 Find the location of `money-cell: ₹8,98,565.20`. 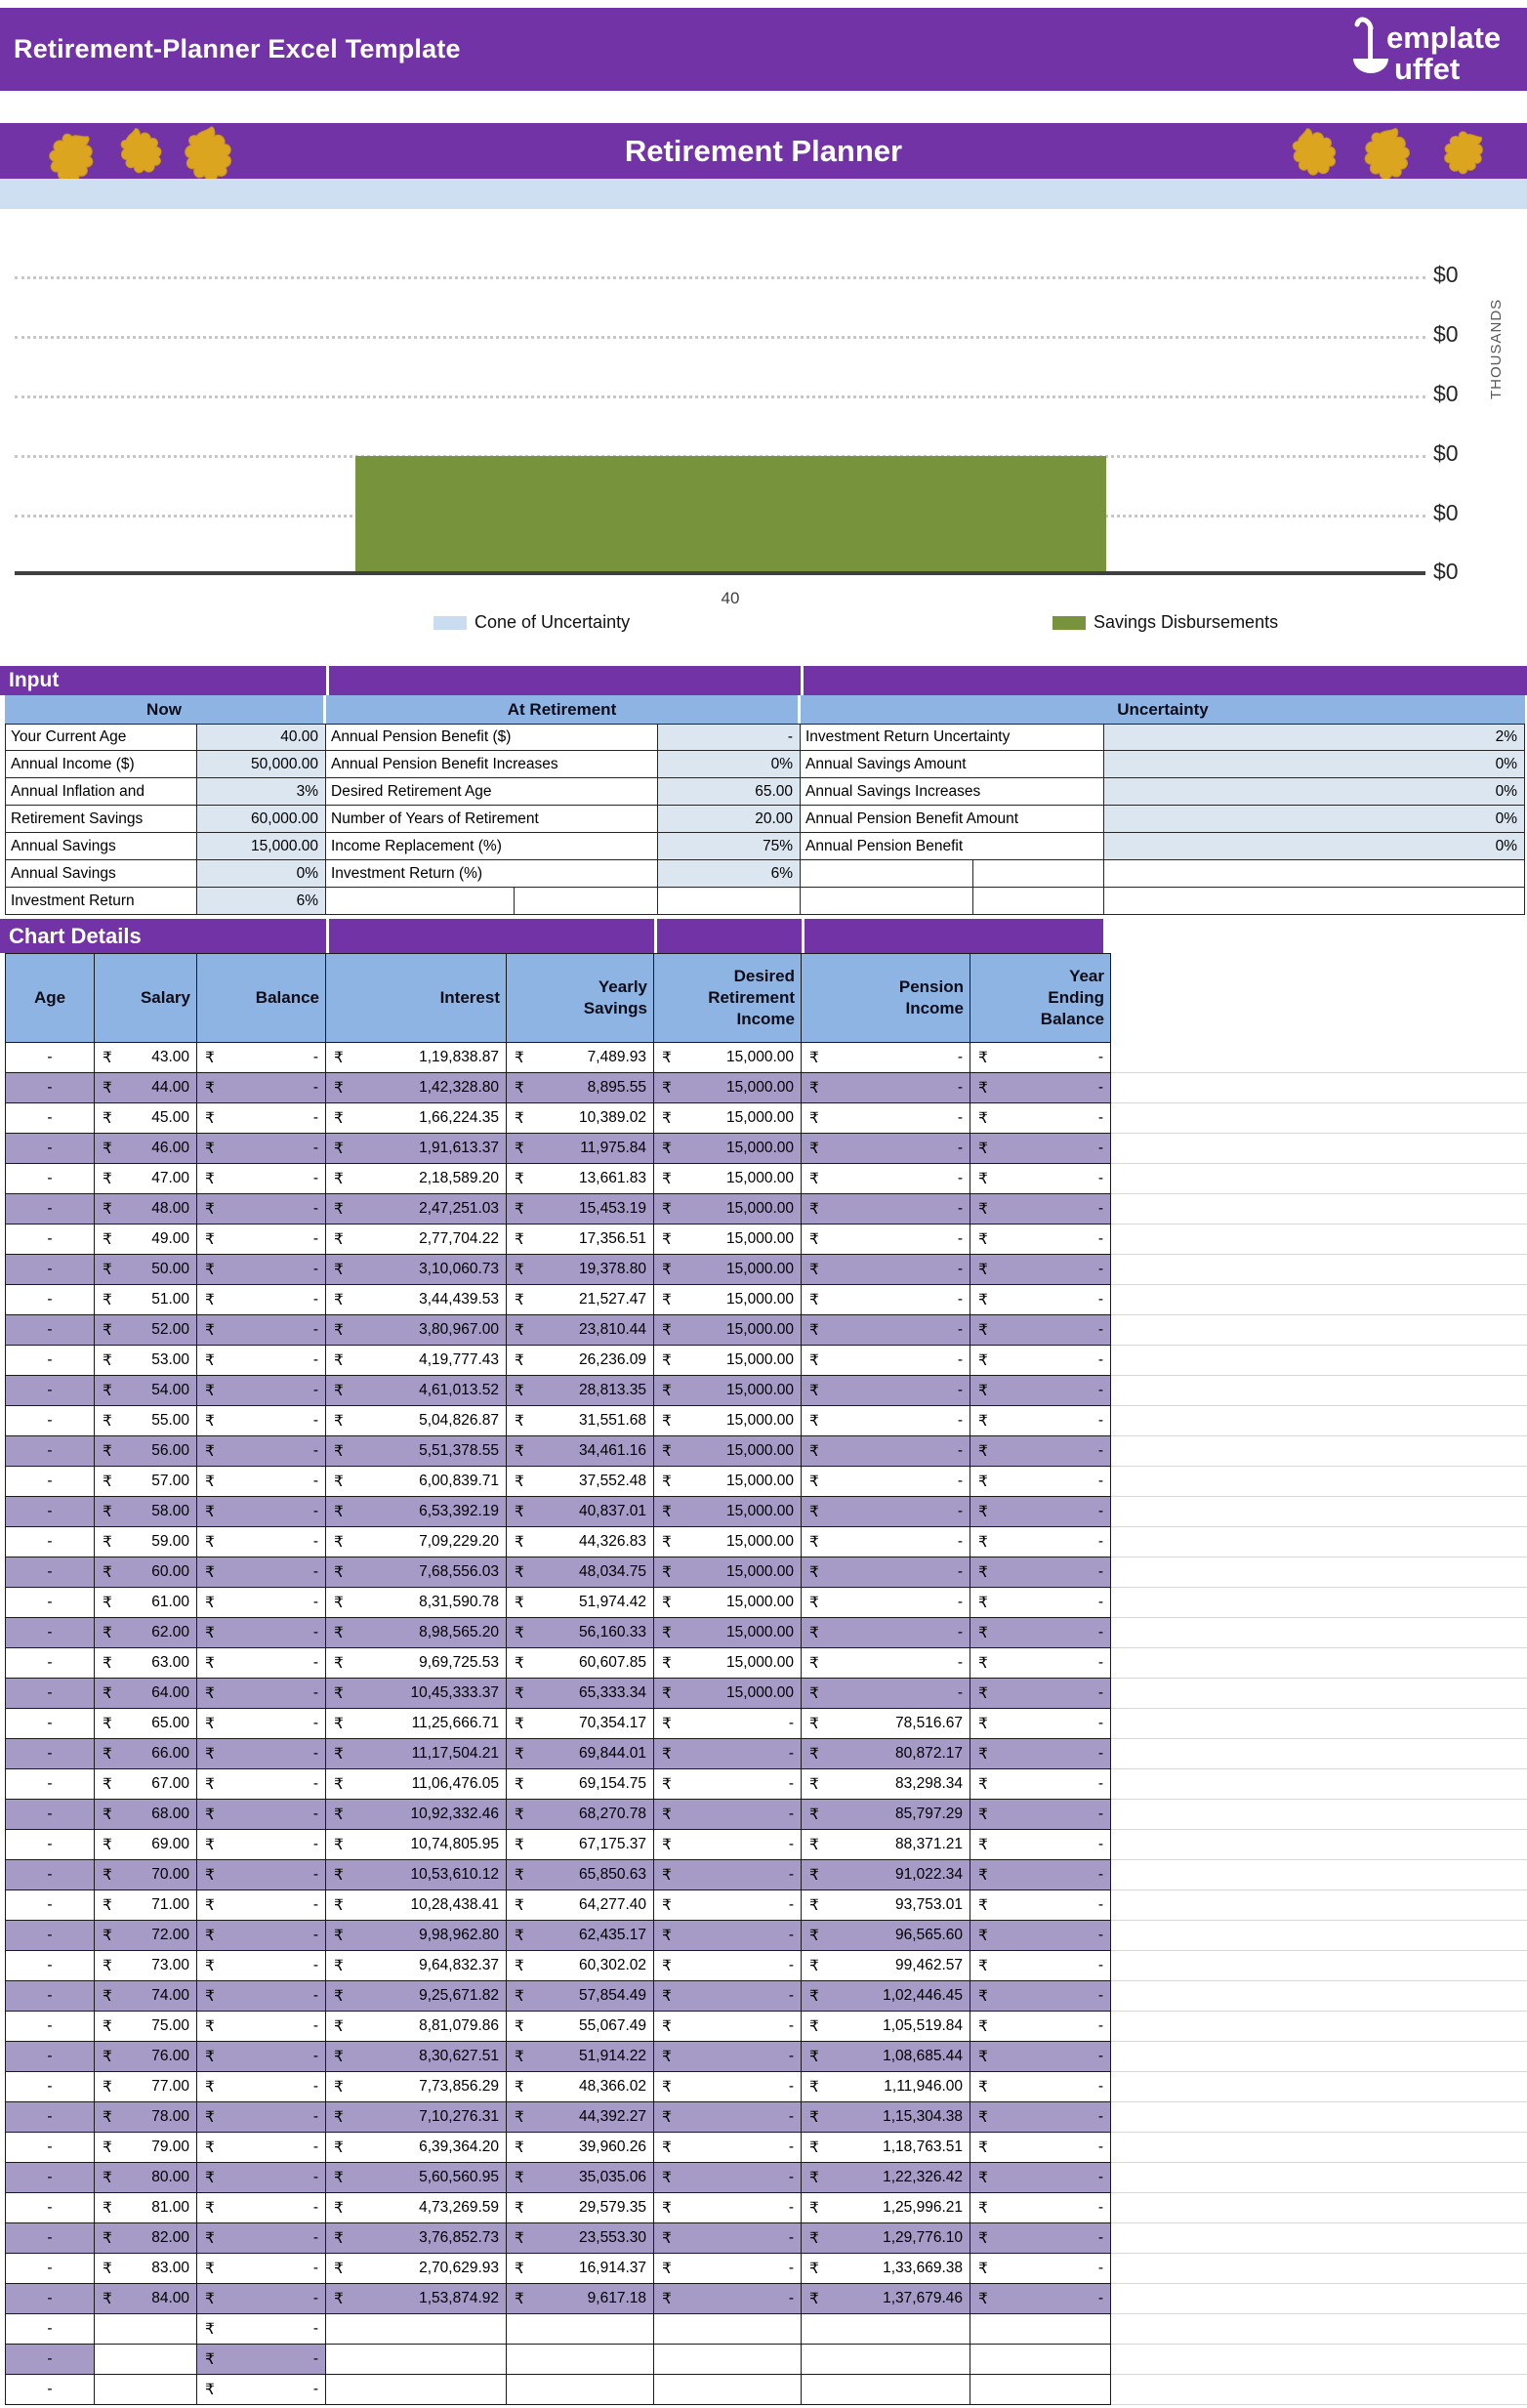

money-cell: ₹8,98,565.20 is located at coordinates (416, 1633).